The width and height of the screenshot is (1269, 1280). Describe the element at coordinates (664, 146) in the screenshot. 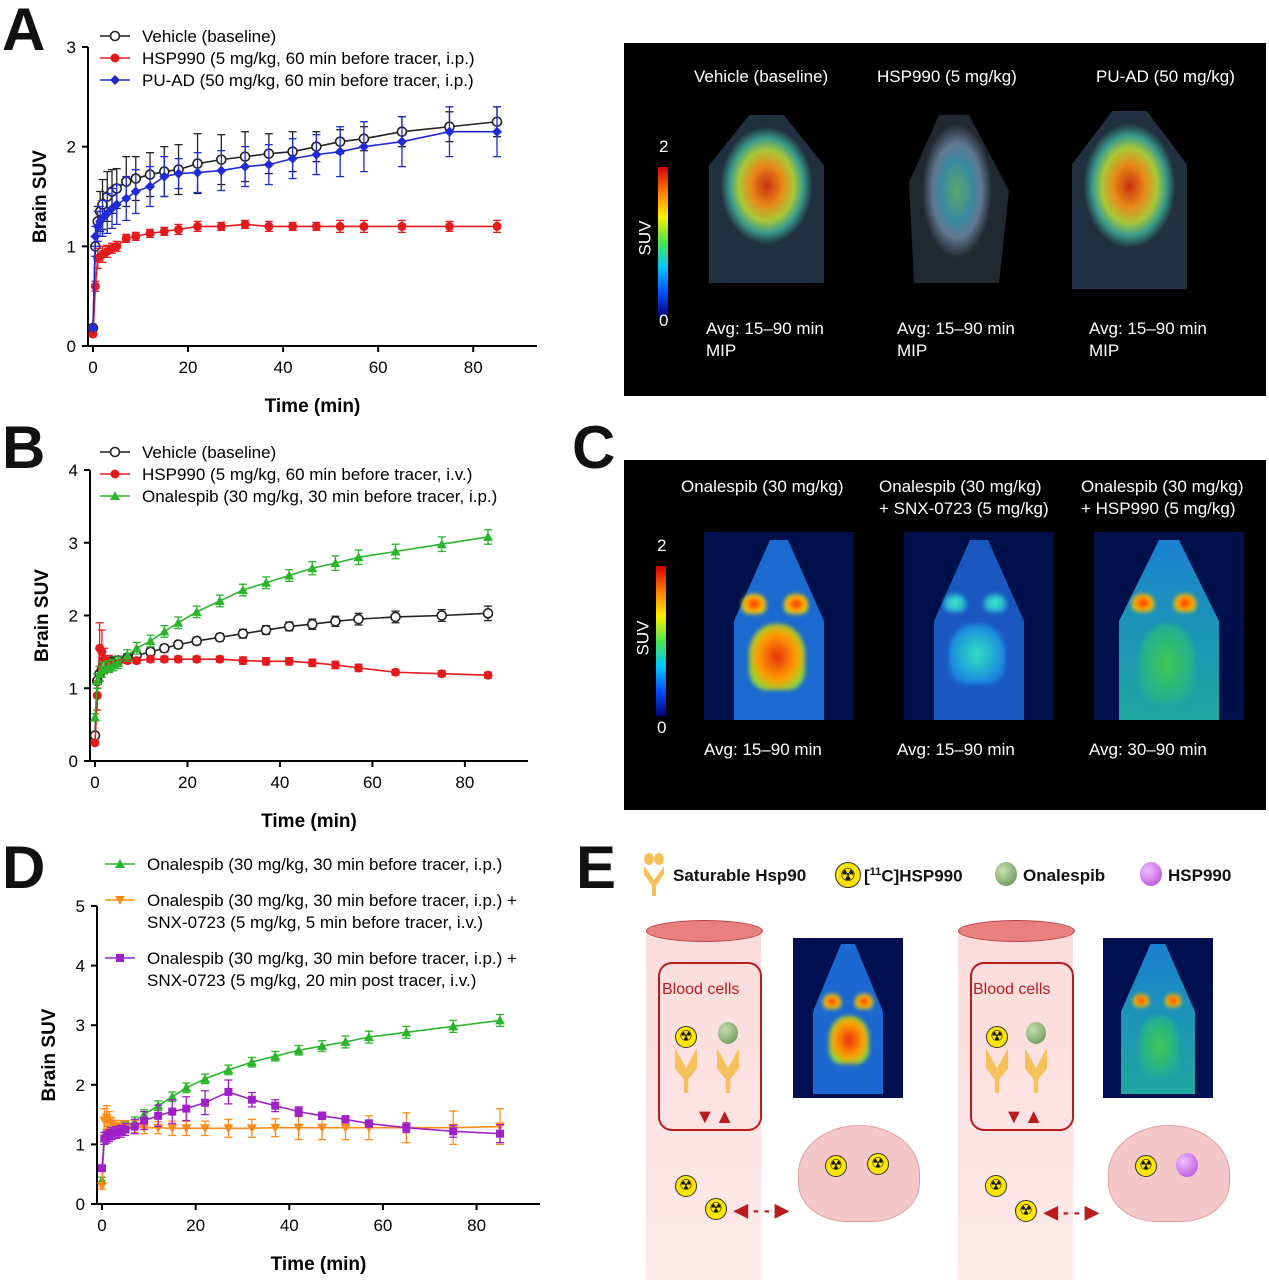

I see `colorbar-max: 2` at that location.